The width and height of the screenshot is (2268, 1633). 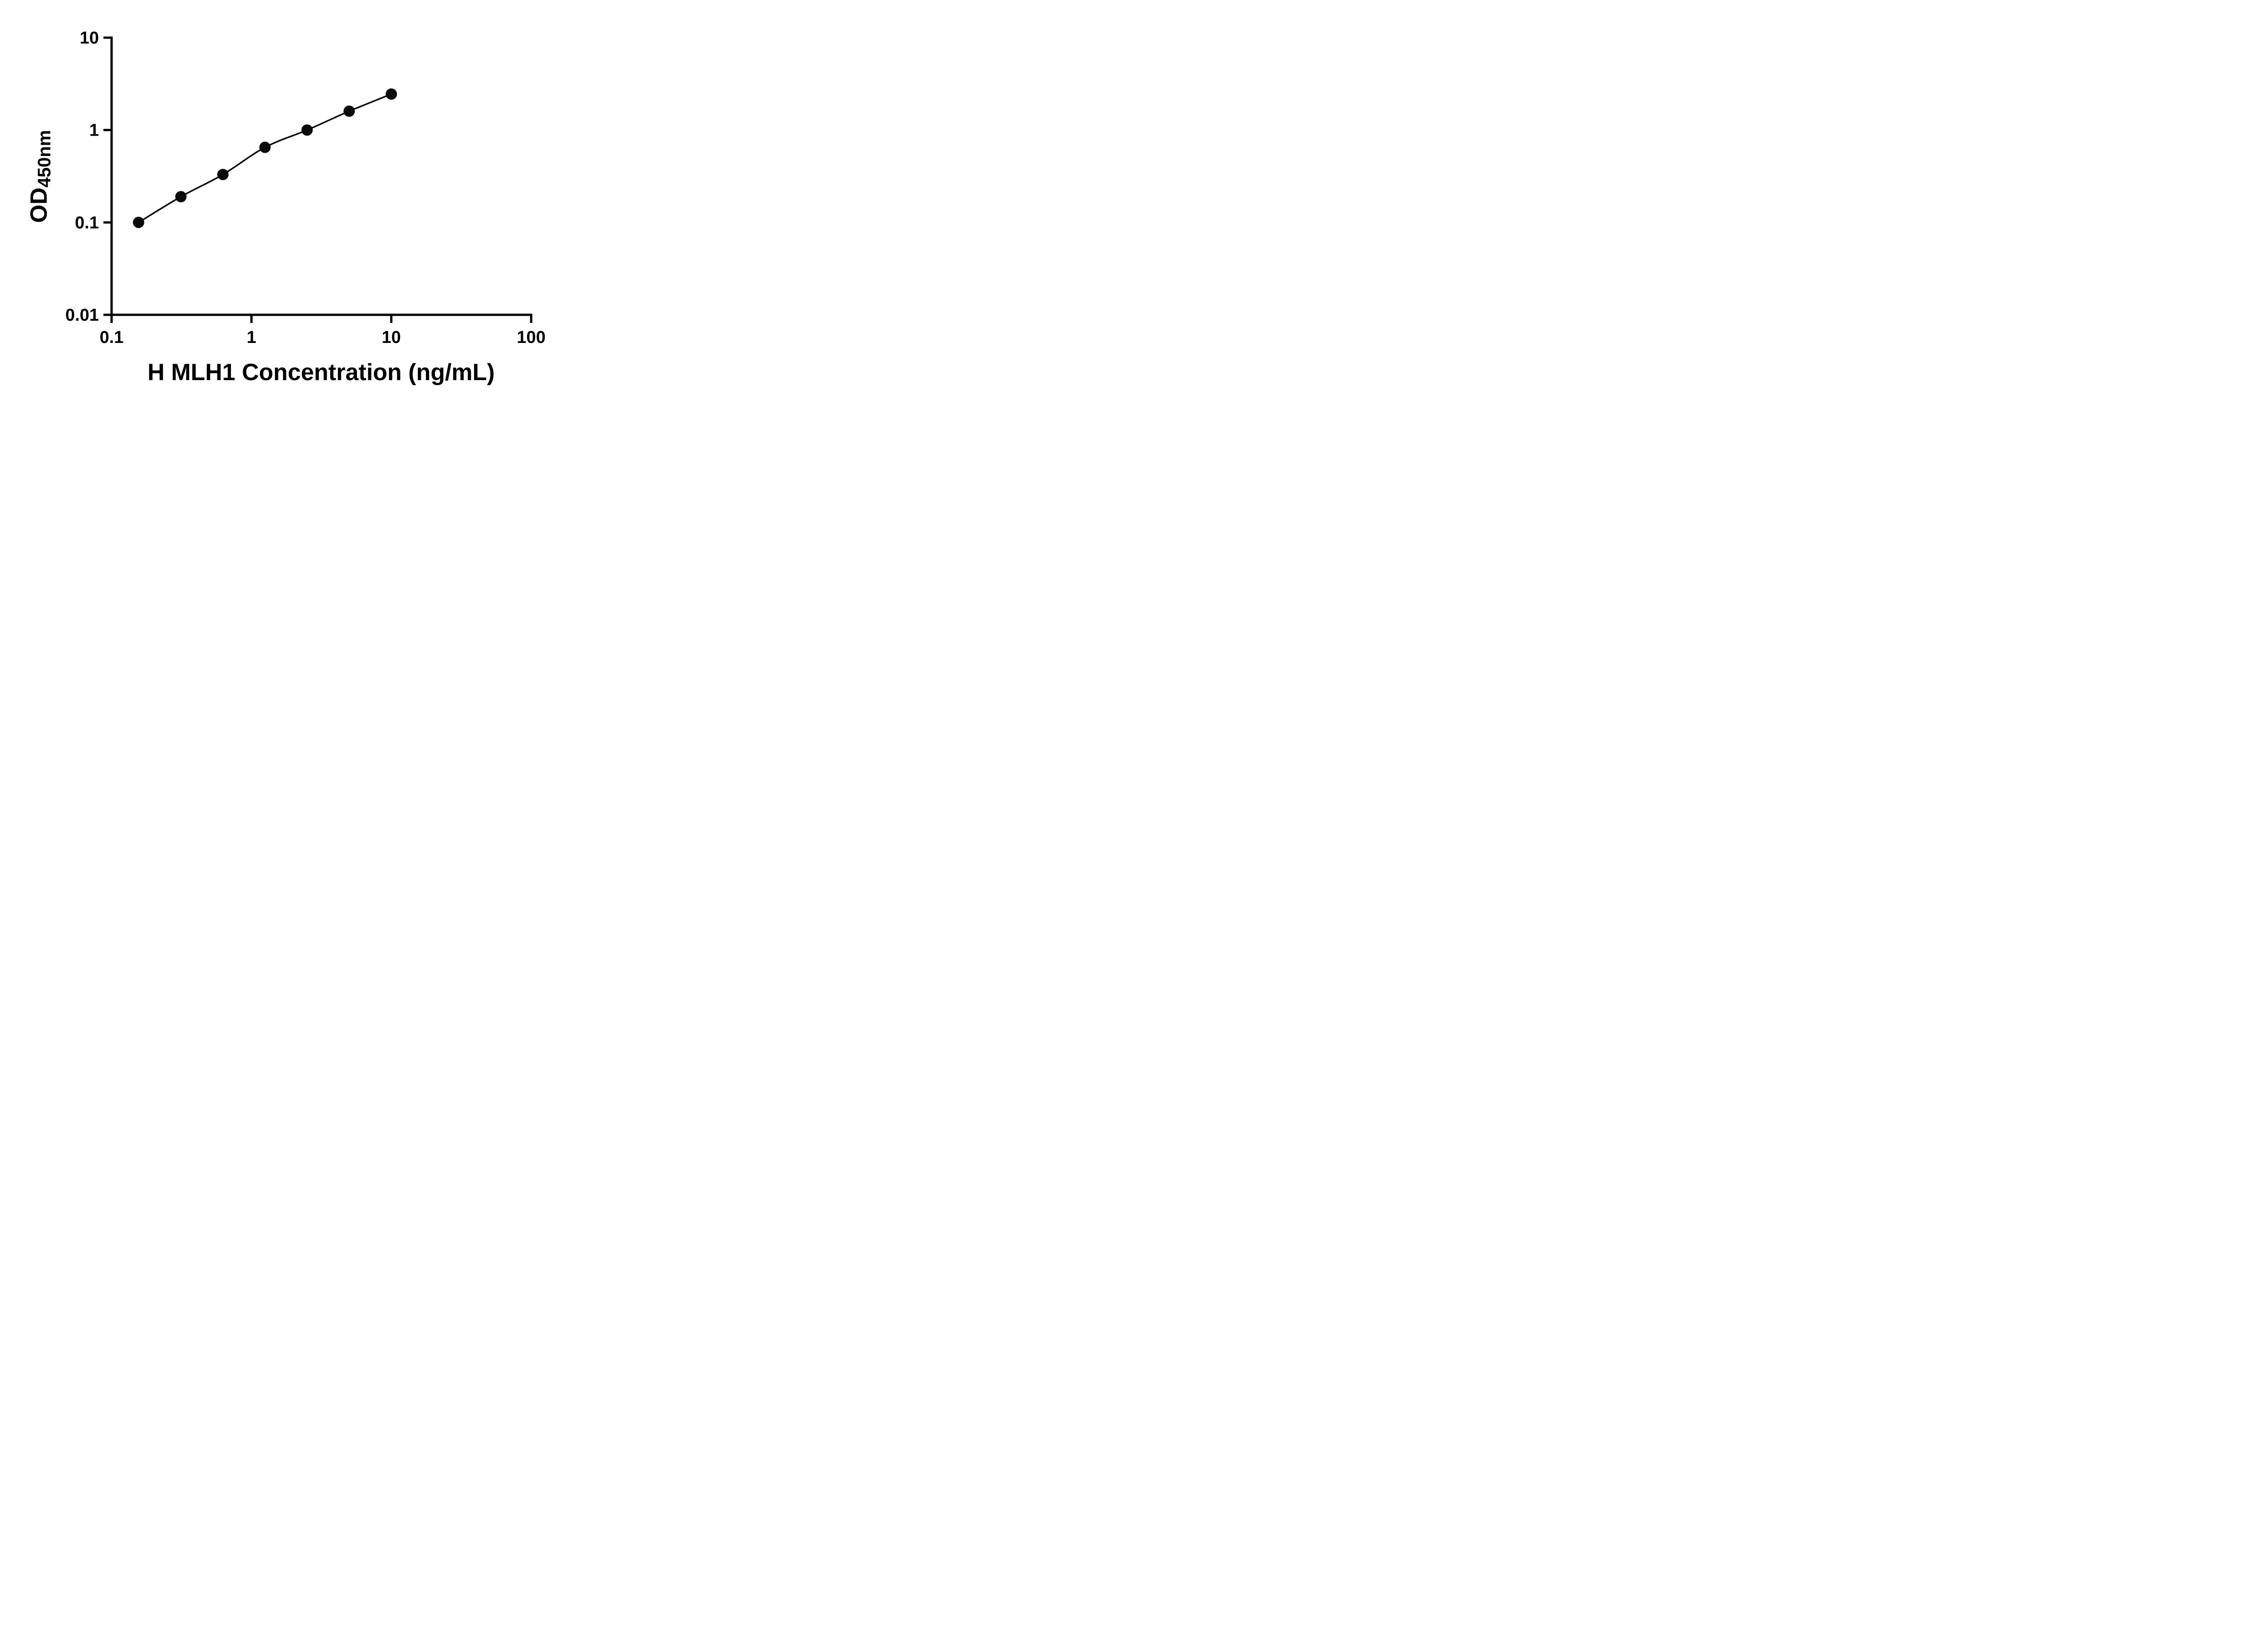 I want to click on y-tick-label: 10, so click(x=89, y=38).